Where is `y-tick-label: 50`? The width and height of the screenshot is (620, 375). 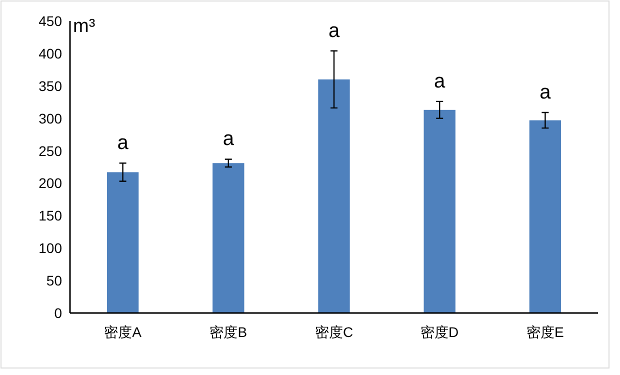
y-tick-label: 50 is located at coordinates (54, 280).